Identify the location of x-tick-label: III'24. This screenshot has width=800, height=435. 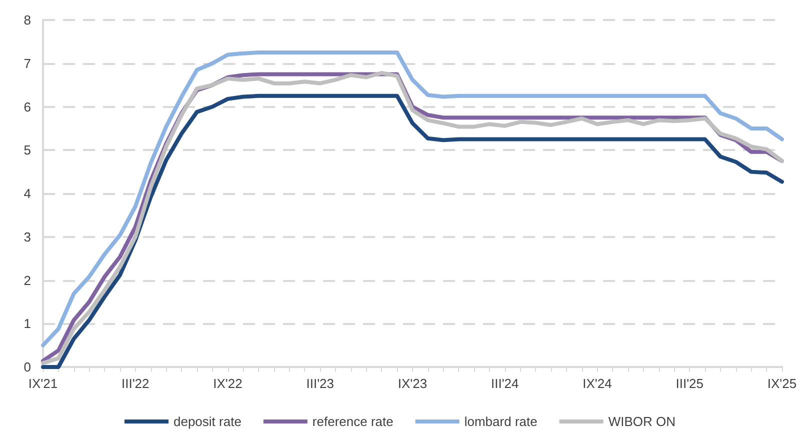
(504, 383).